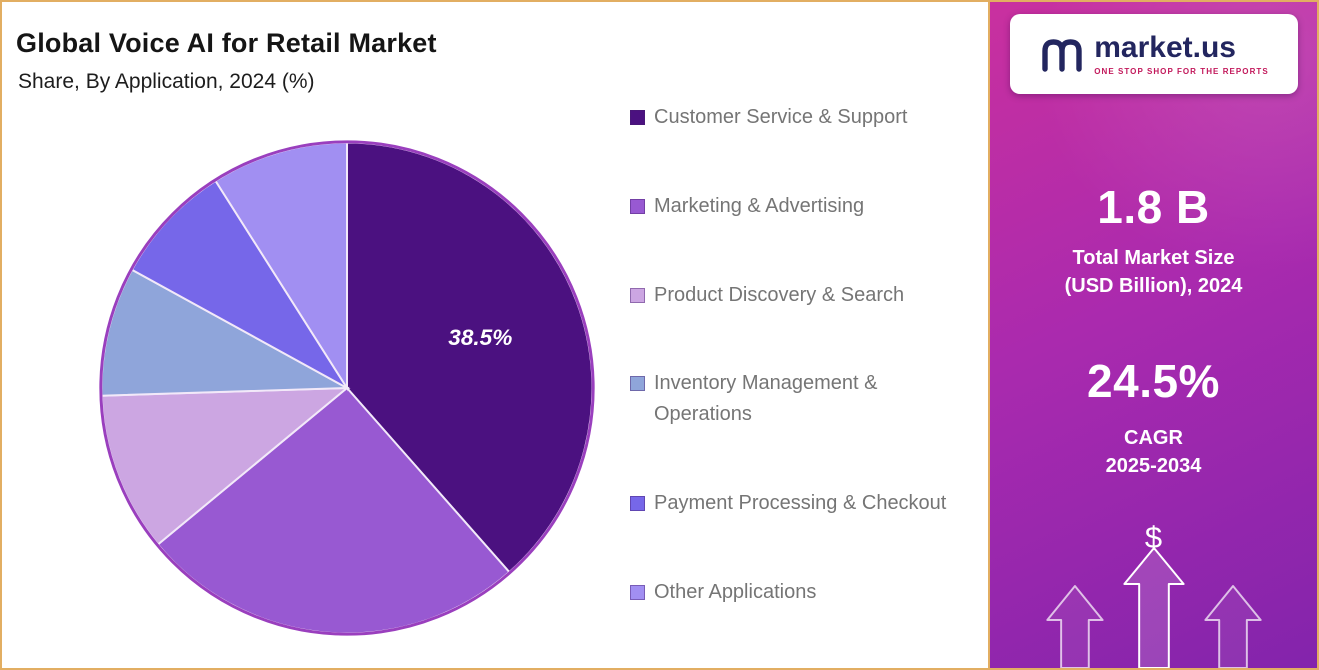 The image size is (1319, 670). I want to click on page-subtitle: Share, By Application, 2024 (%), so click(166, 81).